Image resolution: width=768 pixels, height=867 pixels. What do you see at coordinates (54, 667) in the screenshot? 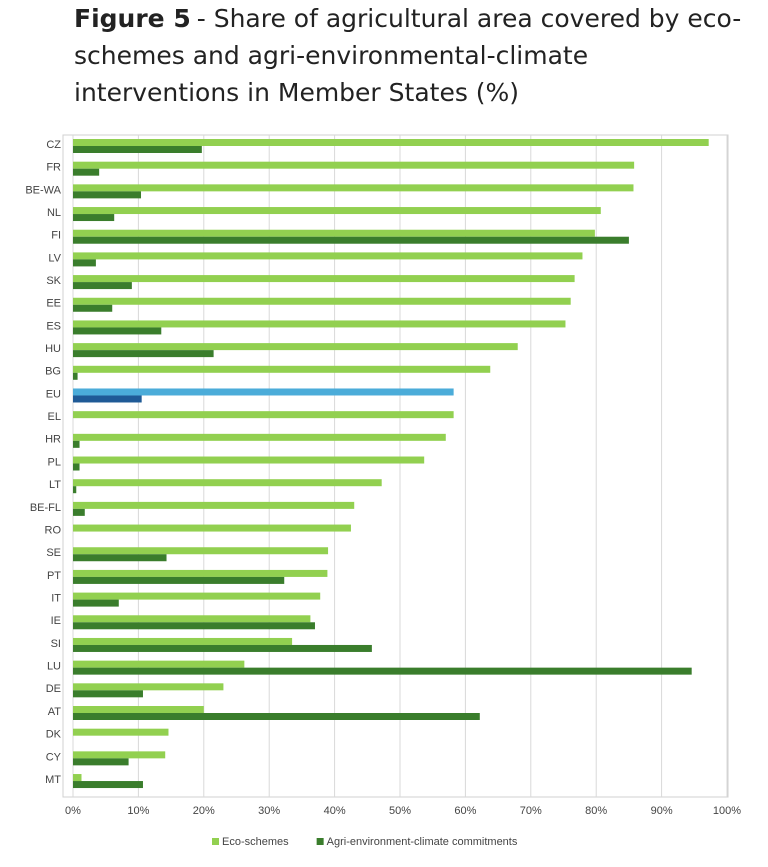
I see `y-tick-label: LU` at bounding box center [54, 667].